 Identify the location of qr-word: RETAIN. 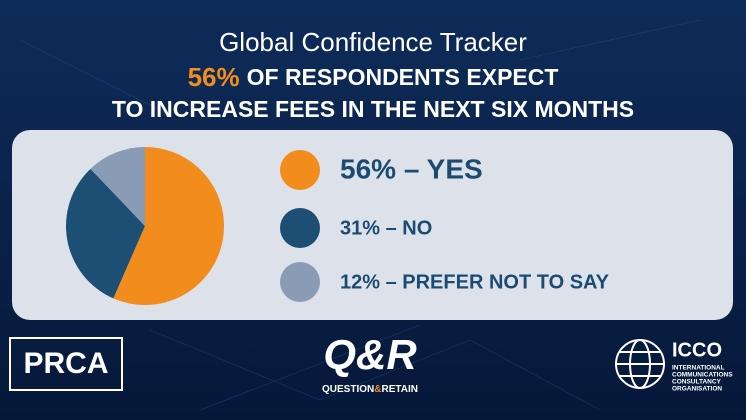
(399, 389).